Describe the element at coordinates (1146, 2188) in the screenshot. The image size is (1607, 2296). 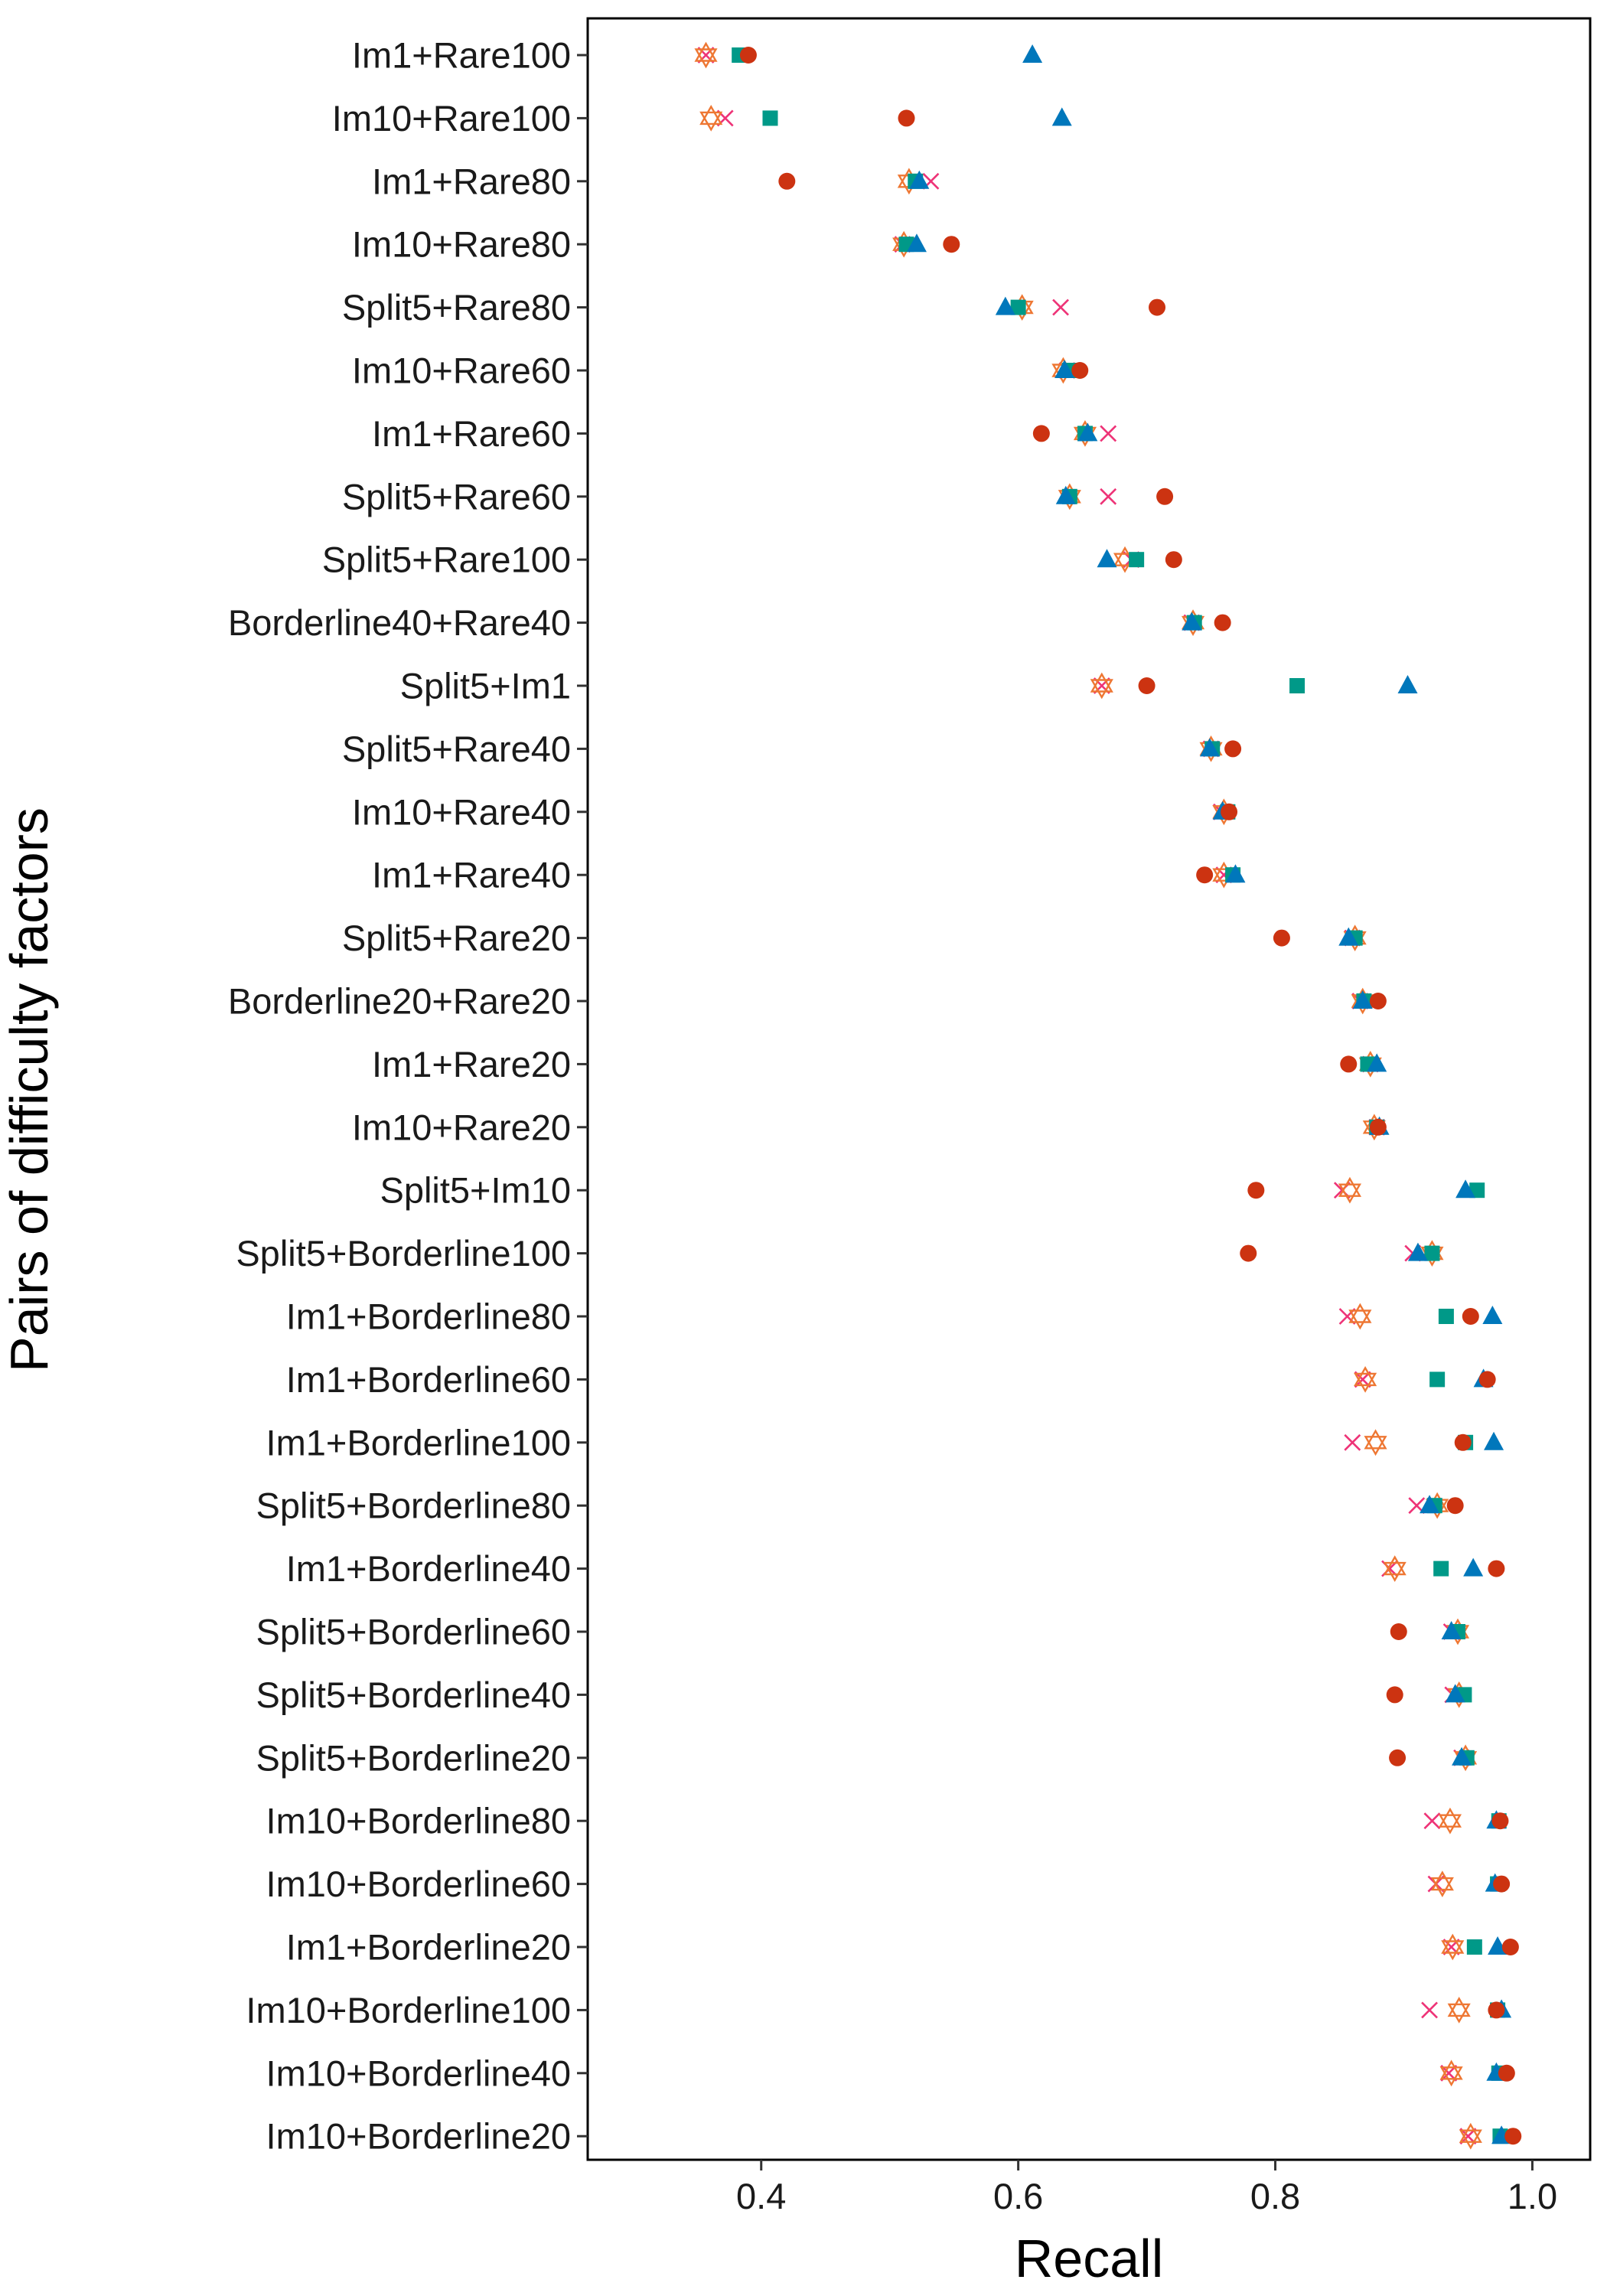
I see `x-axis: 0.4 0.6 0.8 1.0` at that location.